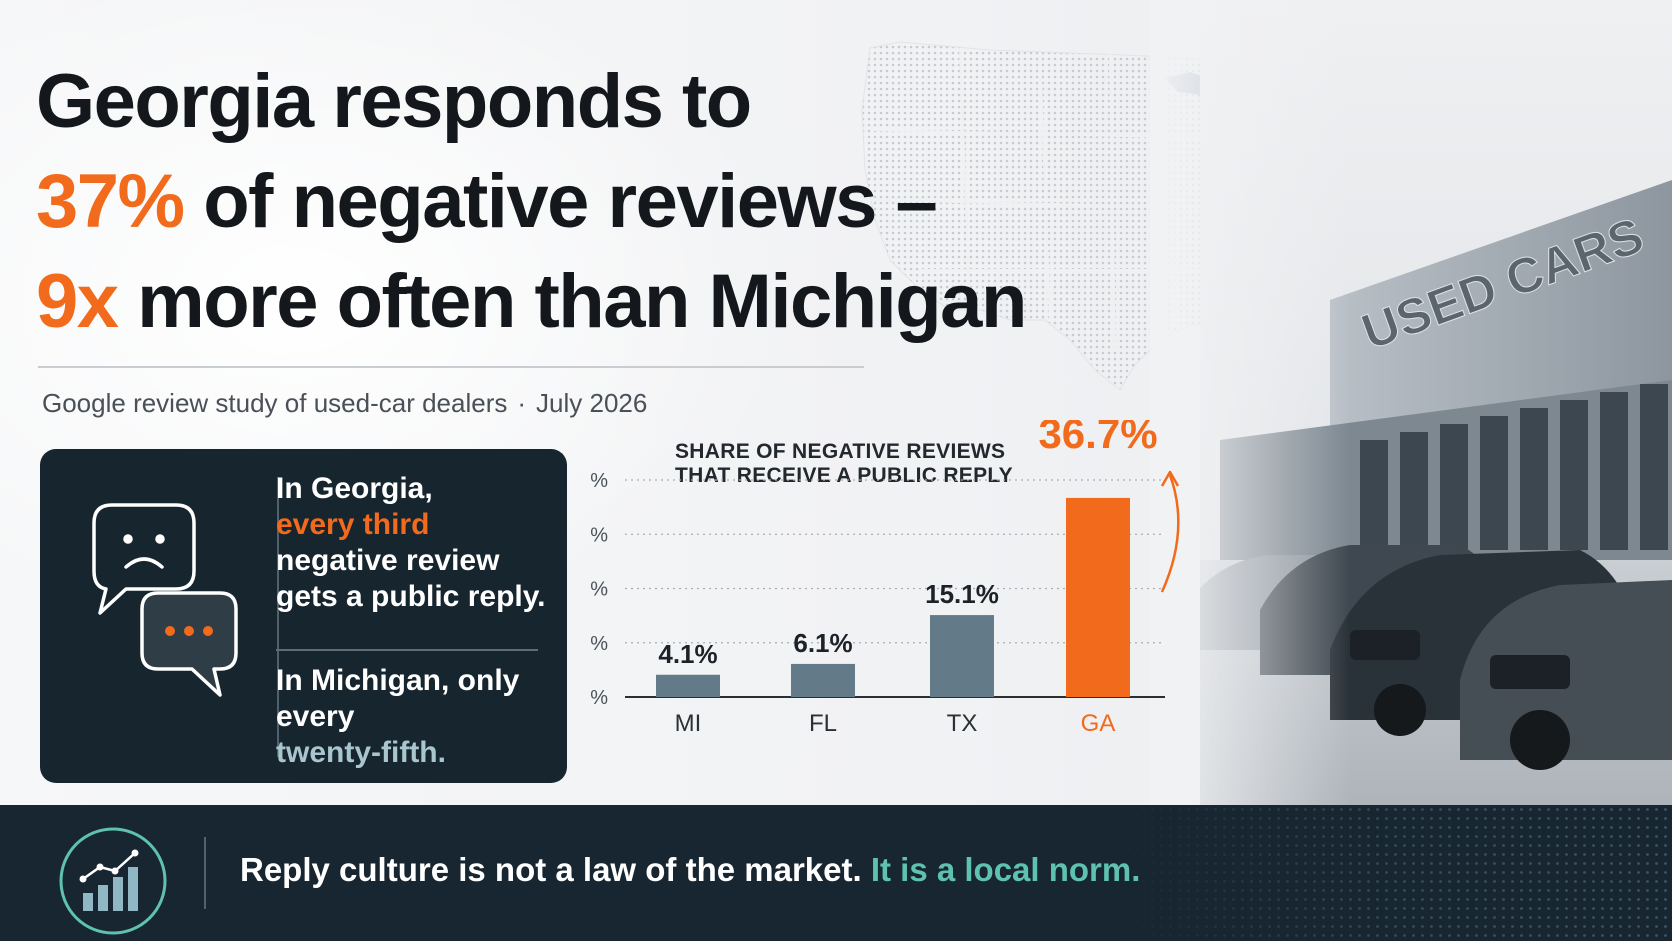 The height and width of the screenshot is (941, 1672). What do you see at coordinates (189, 644) in the screenshot?
I see `typing-chat-icon` at bounding box center [189, 644].